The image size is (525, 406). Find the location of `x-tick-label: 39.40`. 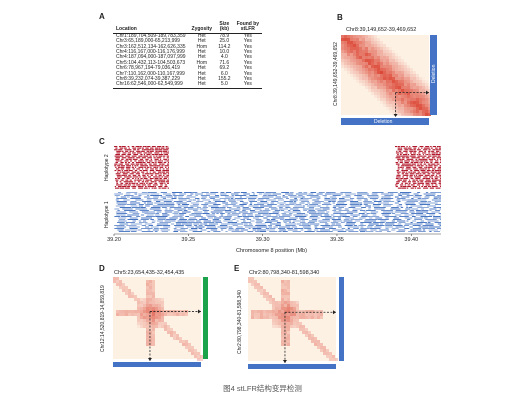

x-tick-label: 39.40 is located at coordinates (411, 240).